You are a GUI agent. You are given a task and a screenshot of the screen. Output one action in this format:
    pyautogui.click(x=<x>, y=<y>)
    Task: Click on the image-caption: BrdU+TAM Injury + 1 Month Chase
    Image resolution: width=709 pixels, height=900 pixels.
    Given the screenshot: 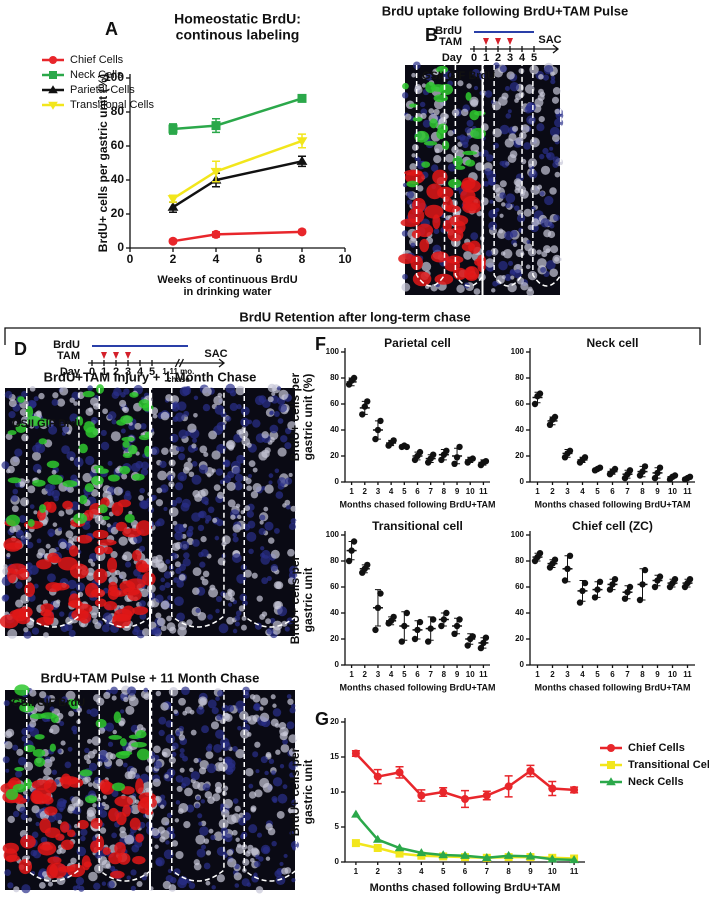 What is the action you would take?
    pyautogui.click(x=150, y=376)
    